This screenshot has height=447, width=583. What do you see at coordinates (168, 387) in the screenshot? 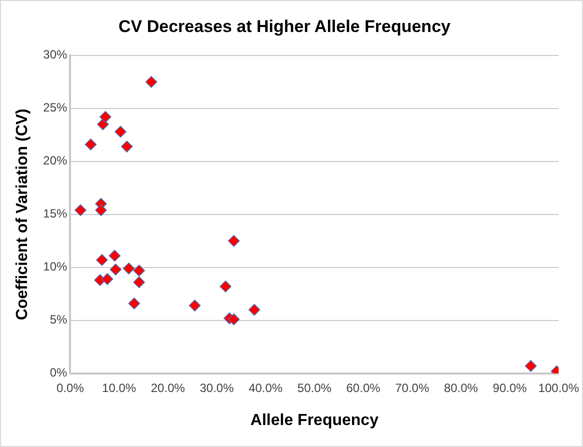
I see `x-tick-label: 20.0%` at bounding box center [168, 387].